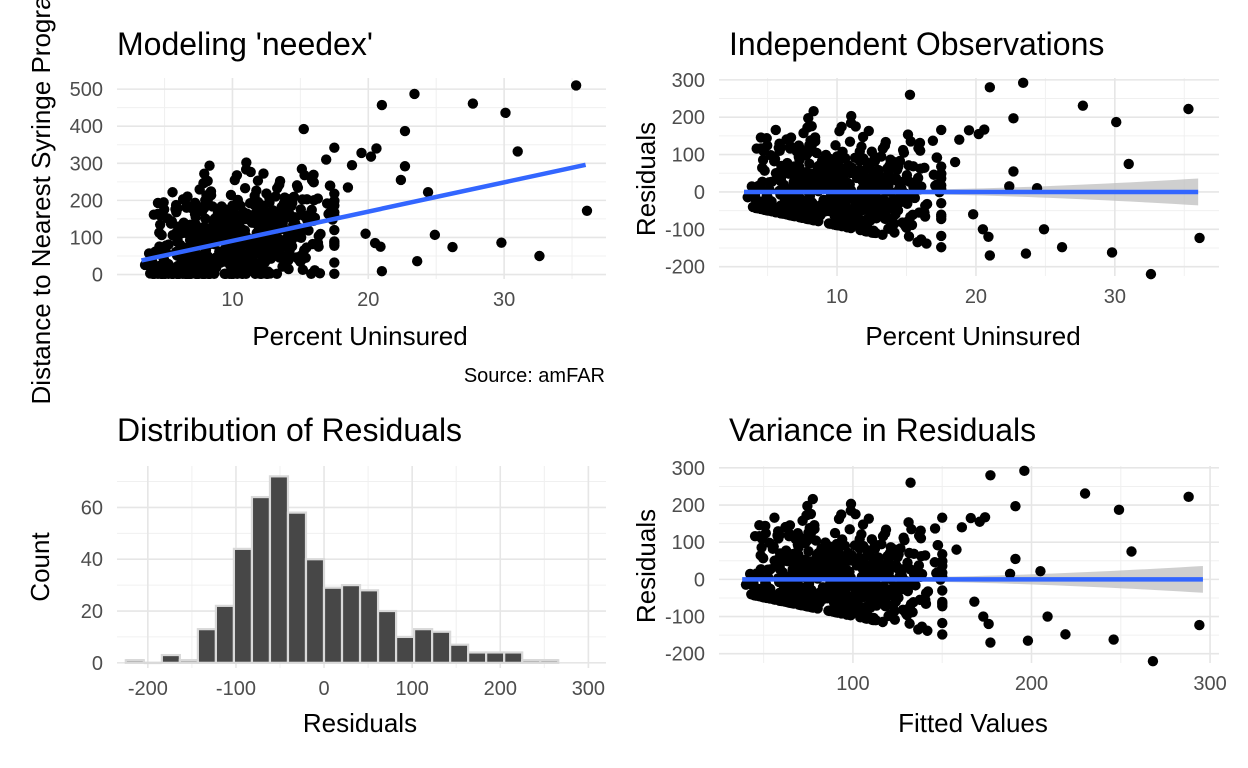 The width and height of the screenshot is (1248, 768). Describe the element at coordinates (685, 655) in the screenshot. I see `y-tick-label: -200` at that location.